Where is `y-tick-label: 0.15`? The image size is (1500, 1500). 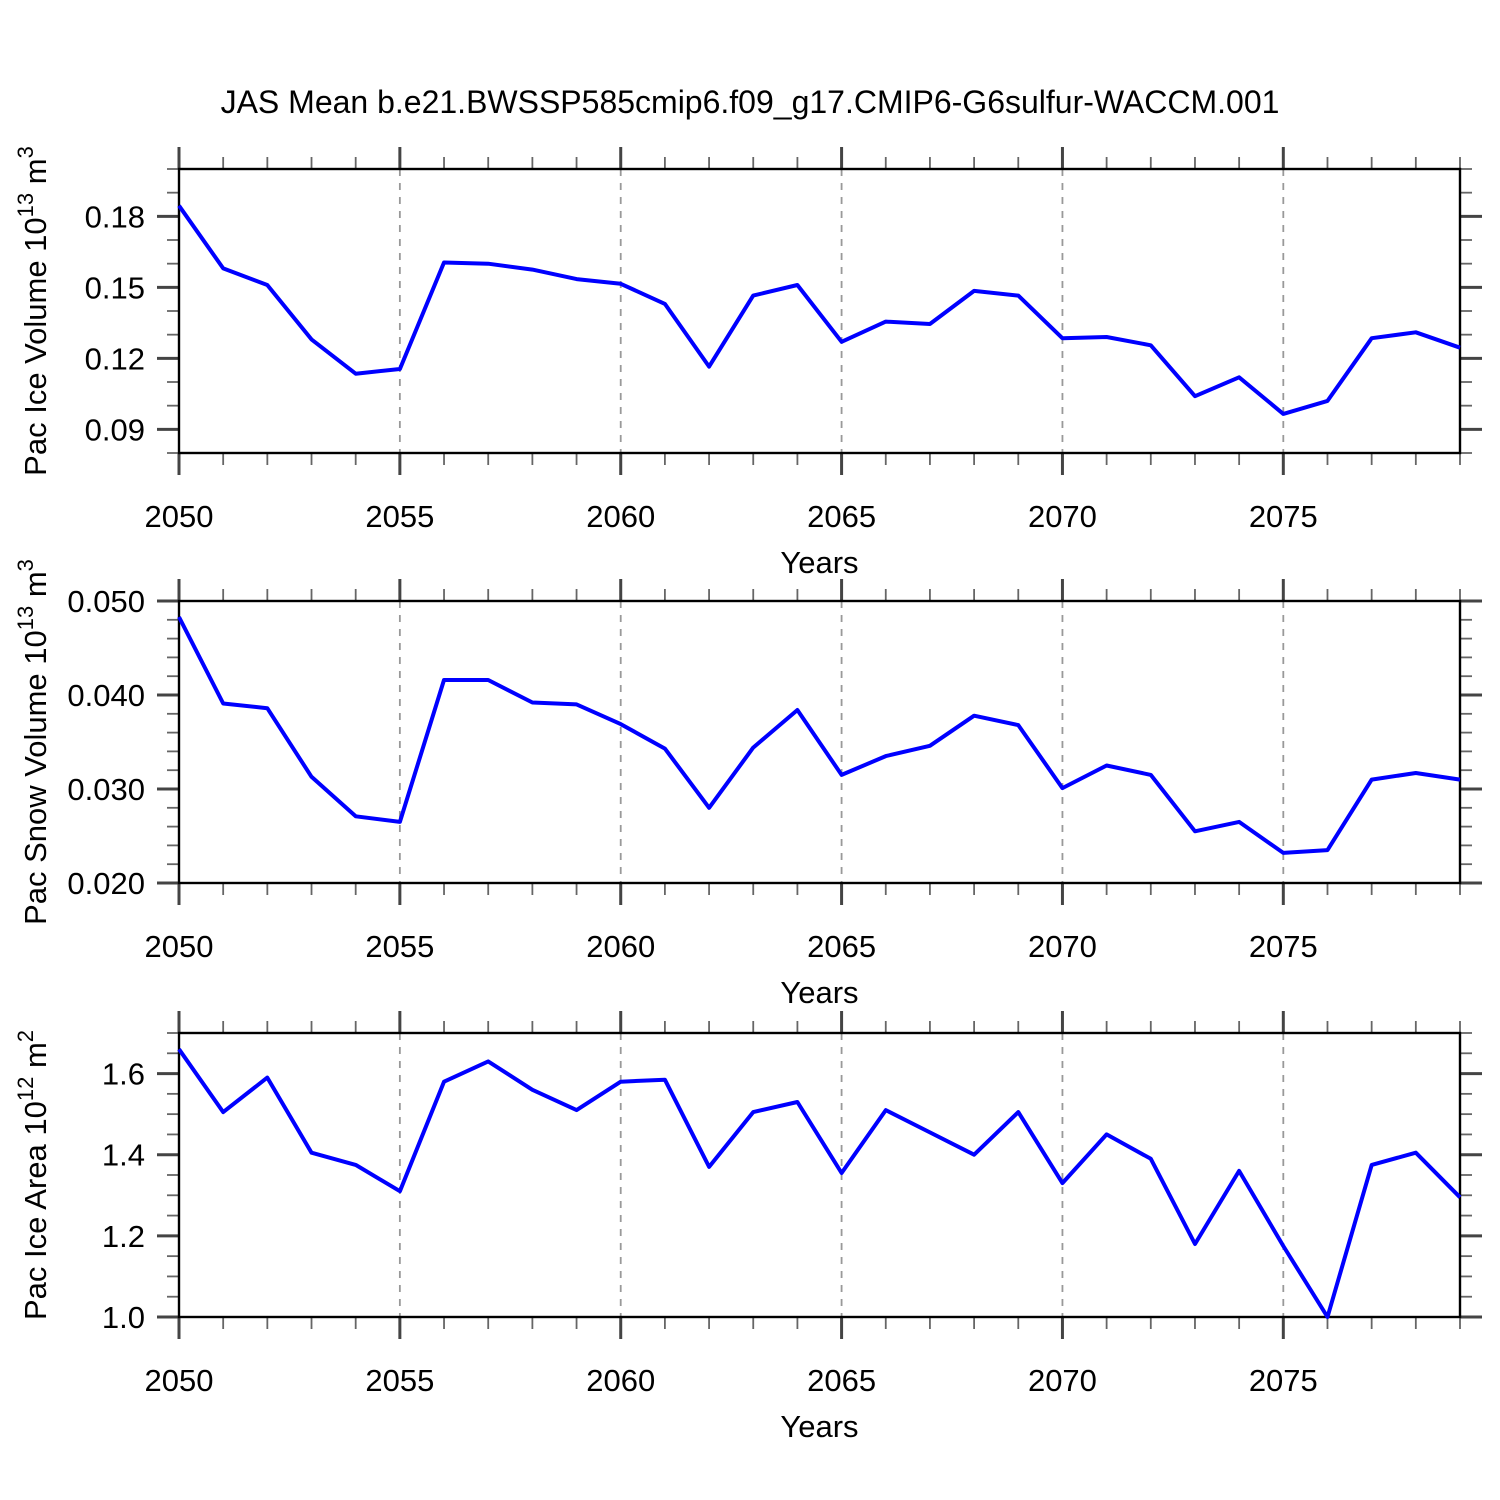
y-tick-label: 0.15 is located at coordinates (115, 287).